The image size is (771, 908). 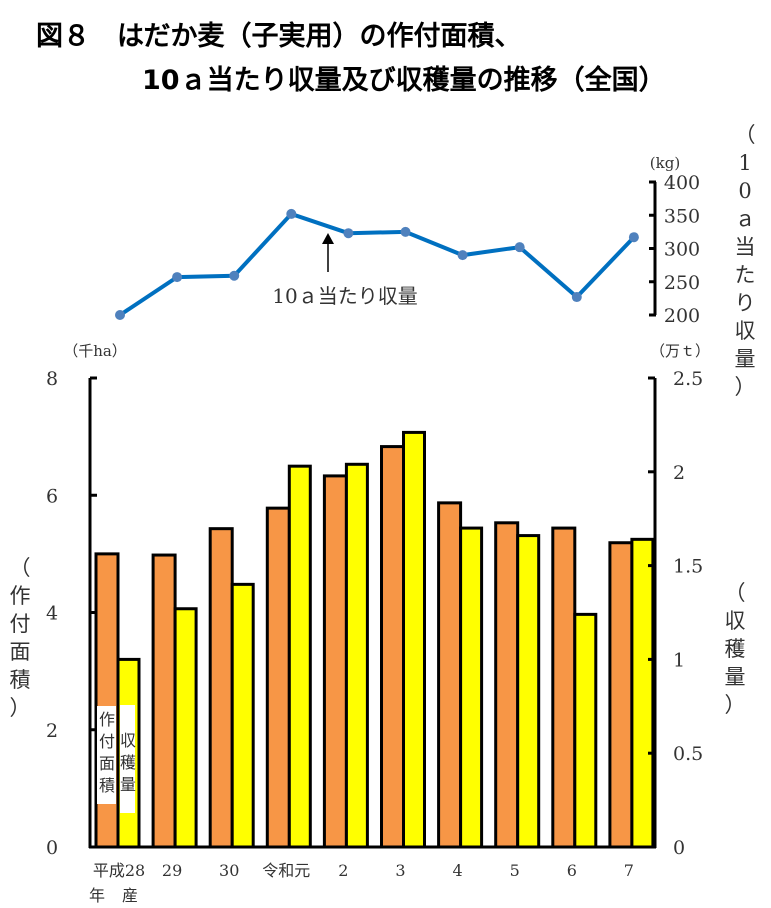 What do you see at coordinates (97, 895) in the screenshot?
I see `x-tick-sub-label: 年` at bounding box center [97, 895].